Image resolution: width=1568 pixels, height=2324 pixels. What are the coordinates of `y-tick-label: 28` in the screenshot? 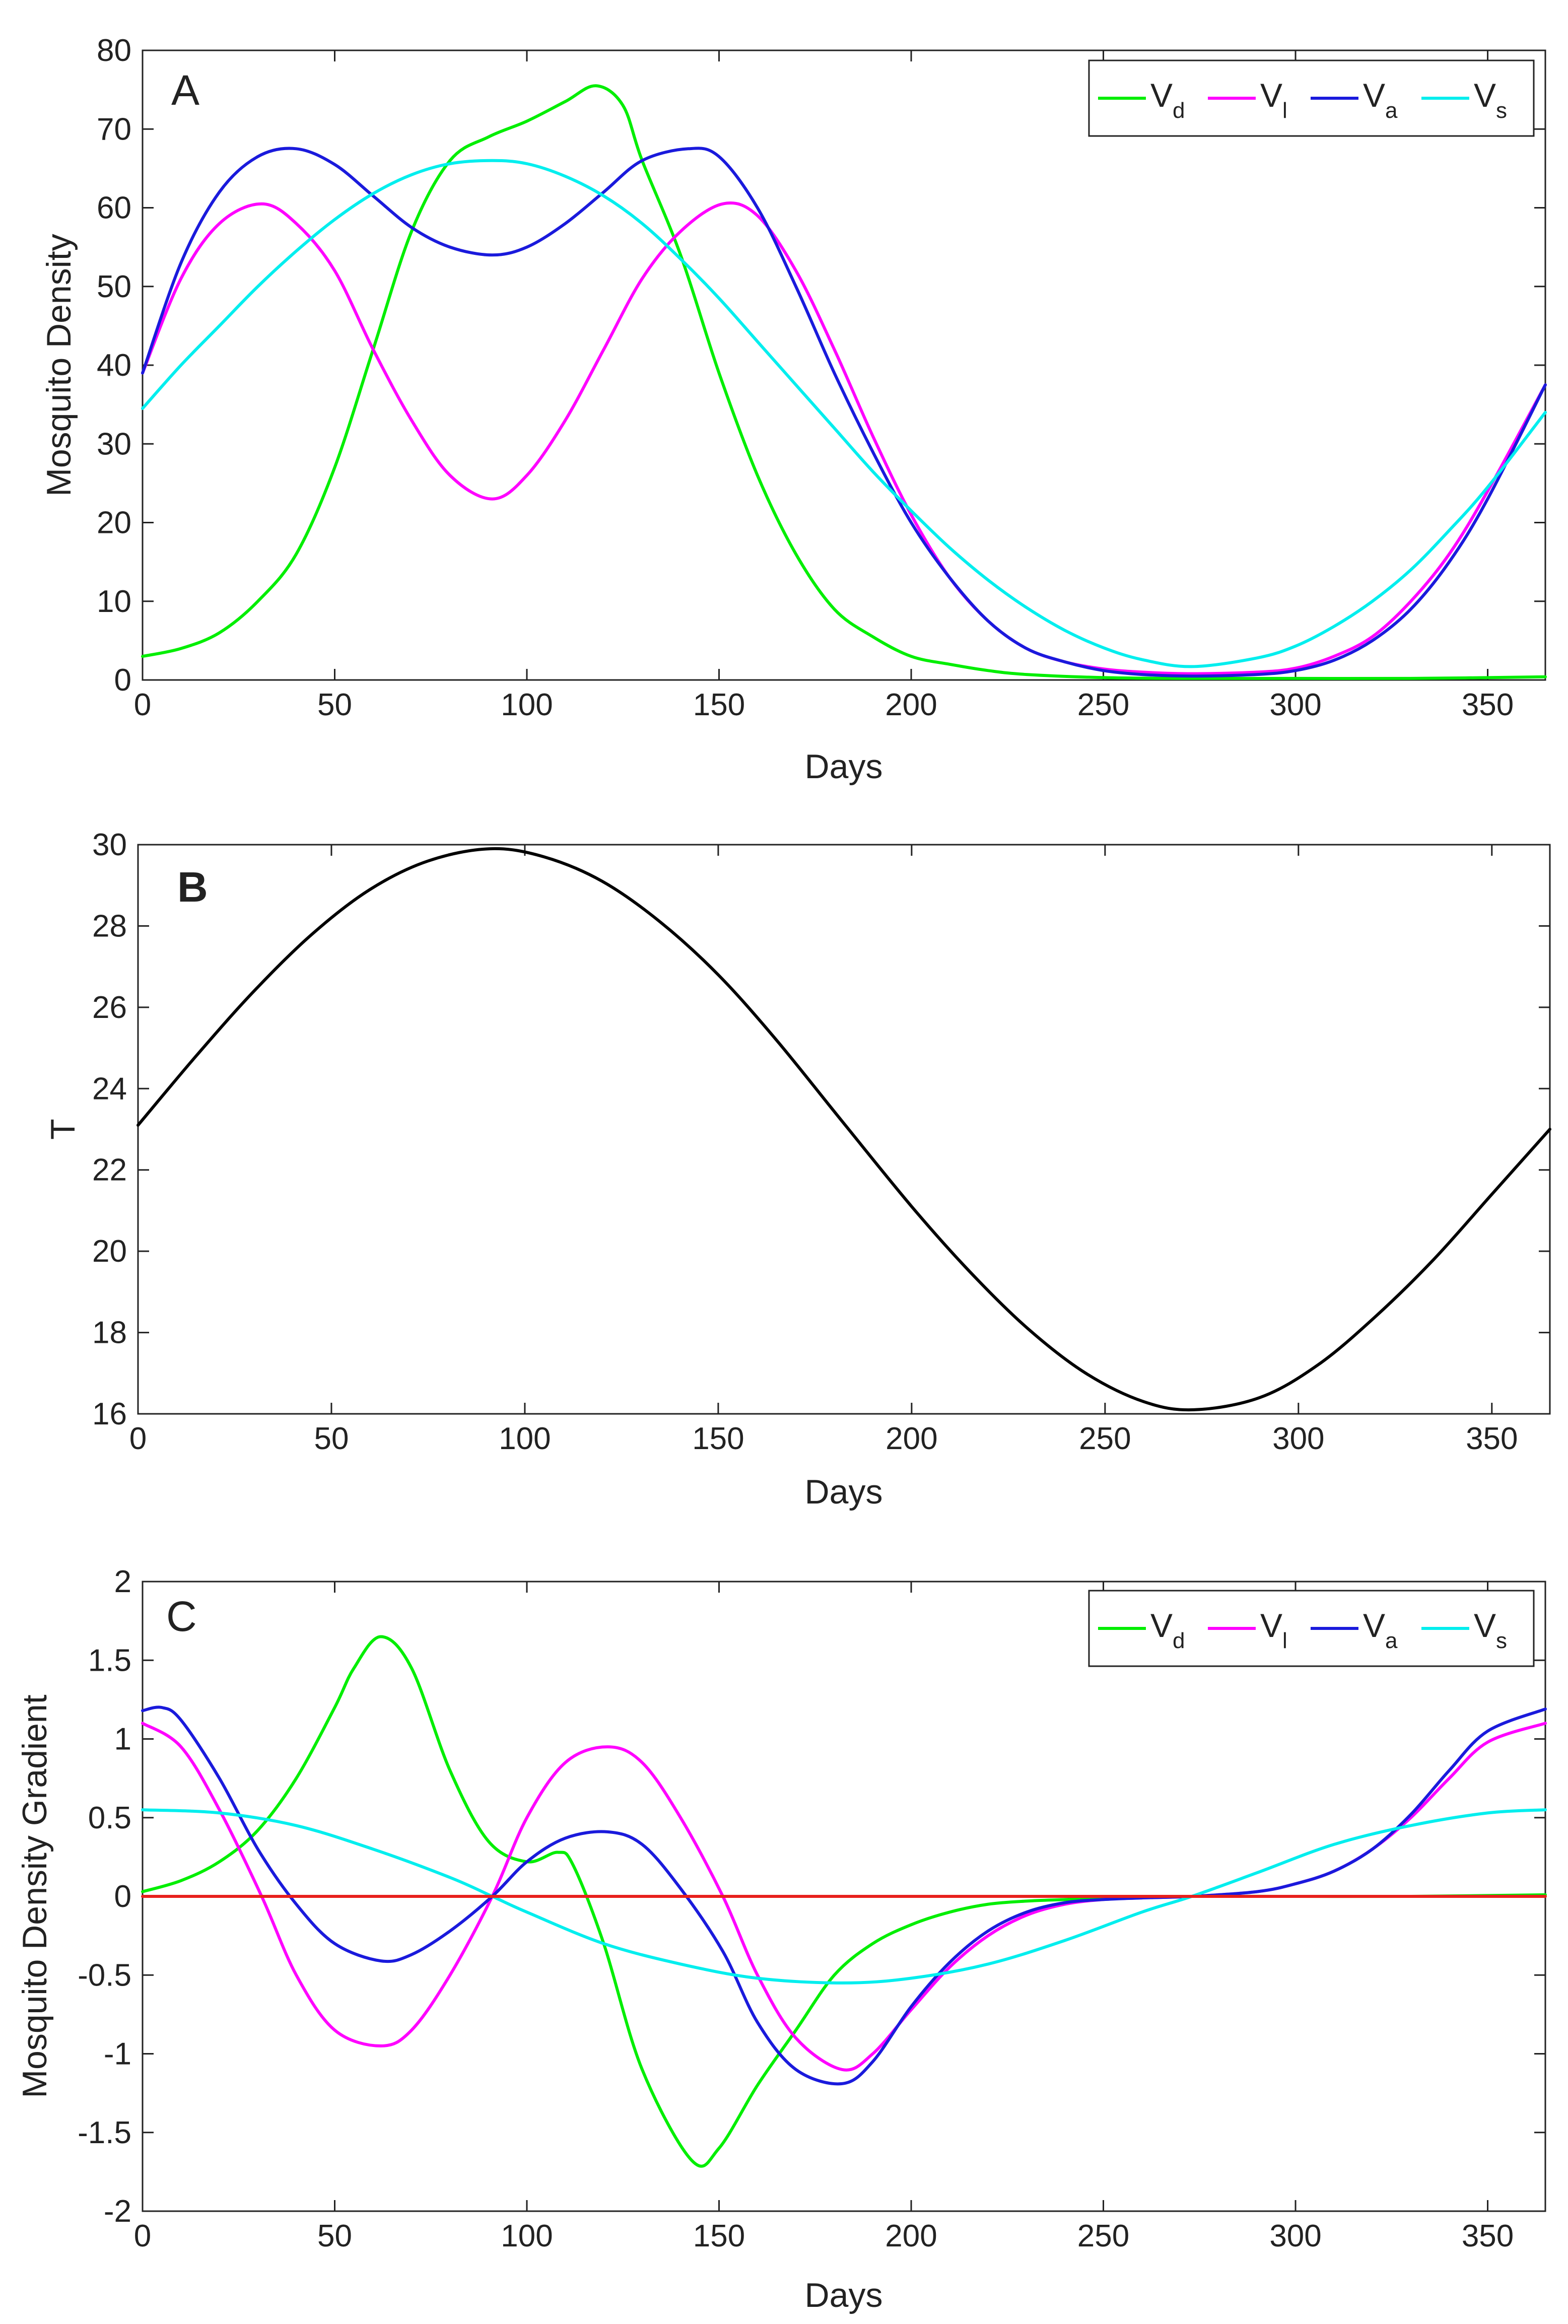 It's located at (110, 926).